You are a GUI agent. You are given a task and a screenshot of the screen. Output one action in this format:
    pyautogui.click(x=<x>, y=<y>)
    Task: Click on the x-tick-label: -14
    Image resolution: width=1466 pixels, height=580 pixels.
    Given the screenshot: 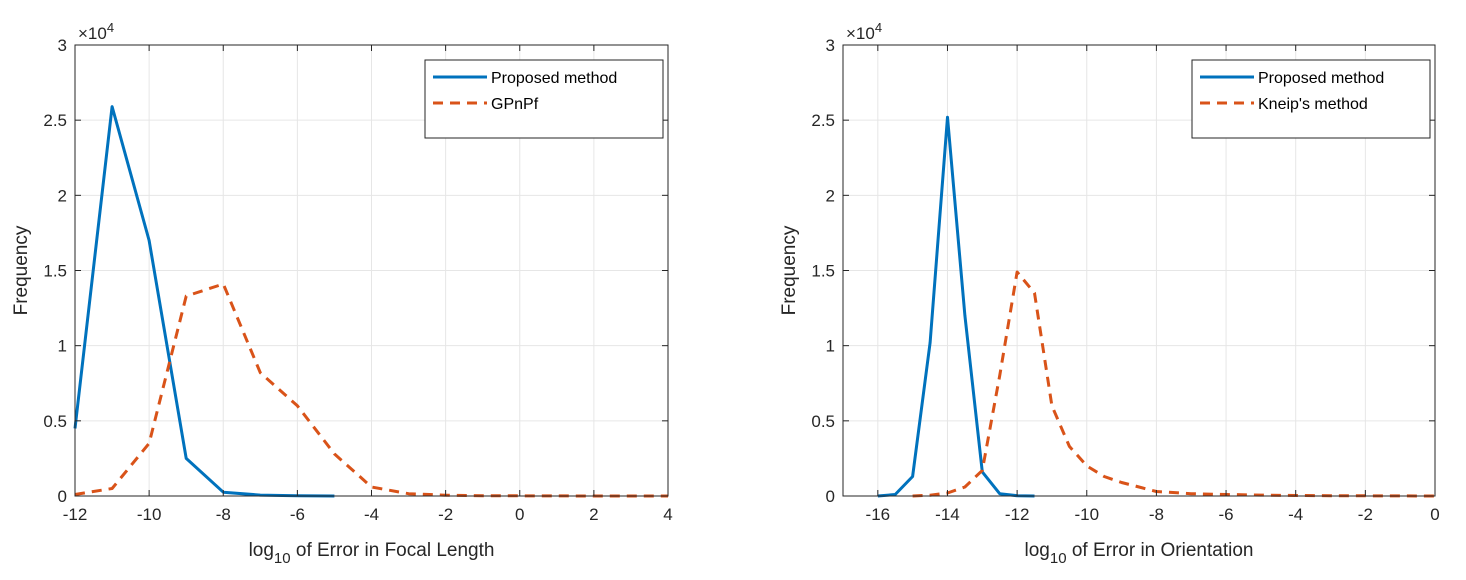 What is the action you would take?
    pyautogui.click(x=947, y=514)
    